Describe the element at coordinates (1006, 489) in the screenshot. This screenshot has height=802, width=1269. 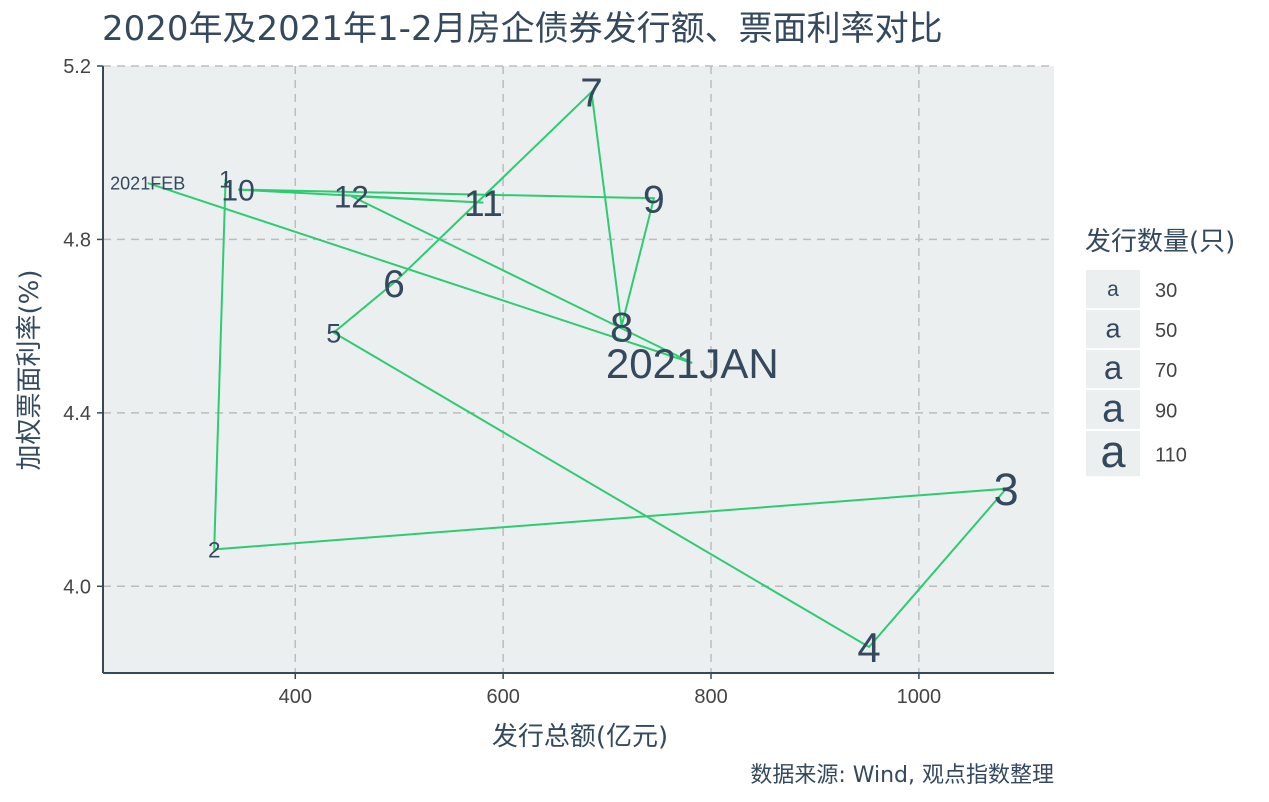
I see `point-label: 3` at that location.